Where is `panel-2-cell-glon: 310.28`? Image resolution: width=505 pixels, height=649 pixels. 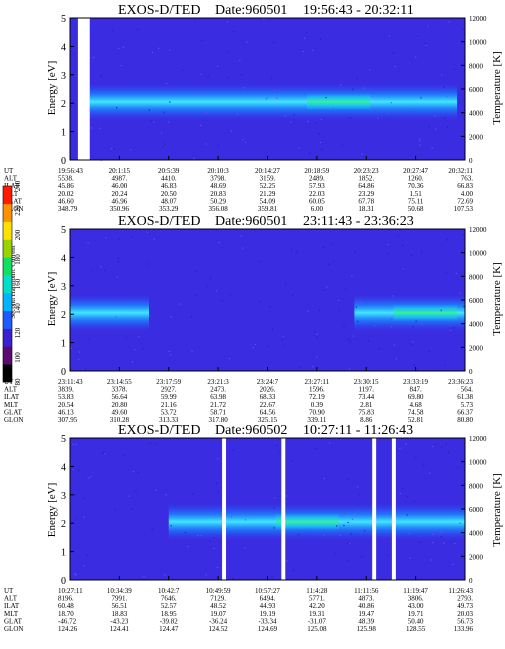 panel-2-cell-glon: 310.28 is located at coordinates (120, 420).